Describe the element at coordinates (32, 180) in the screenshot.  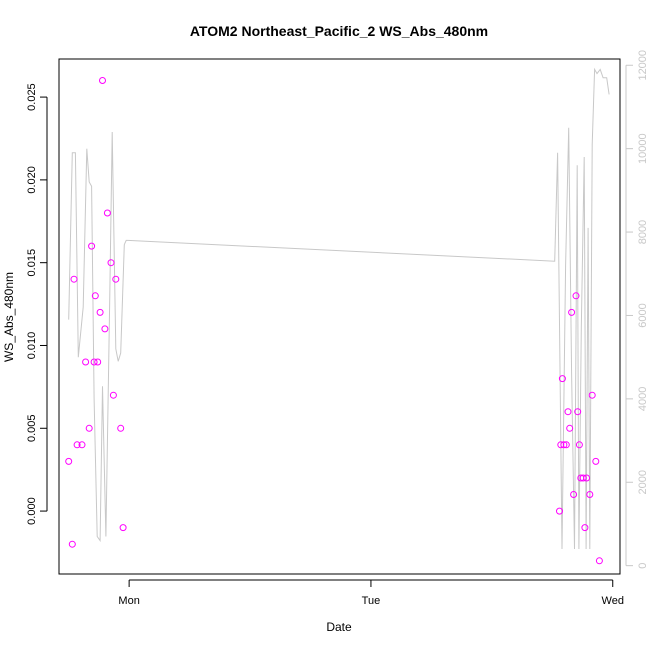
I see `y-tick-label: 0.020` at that location.